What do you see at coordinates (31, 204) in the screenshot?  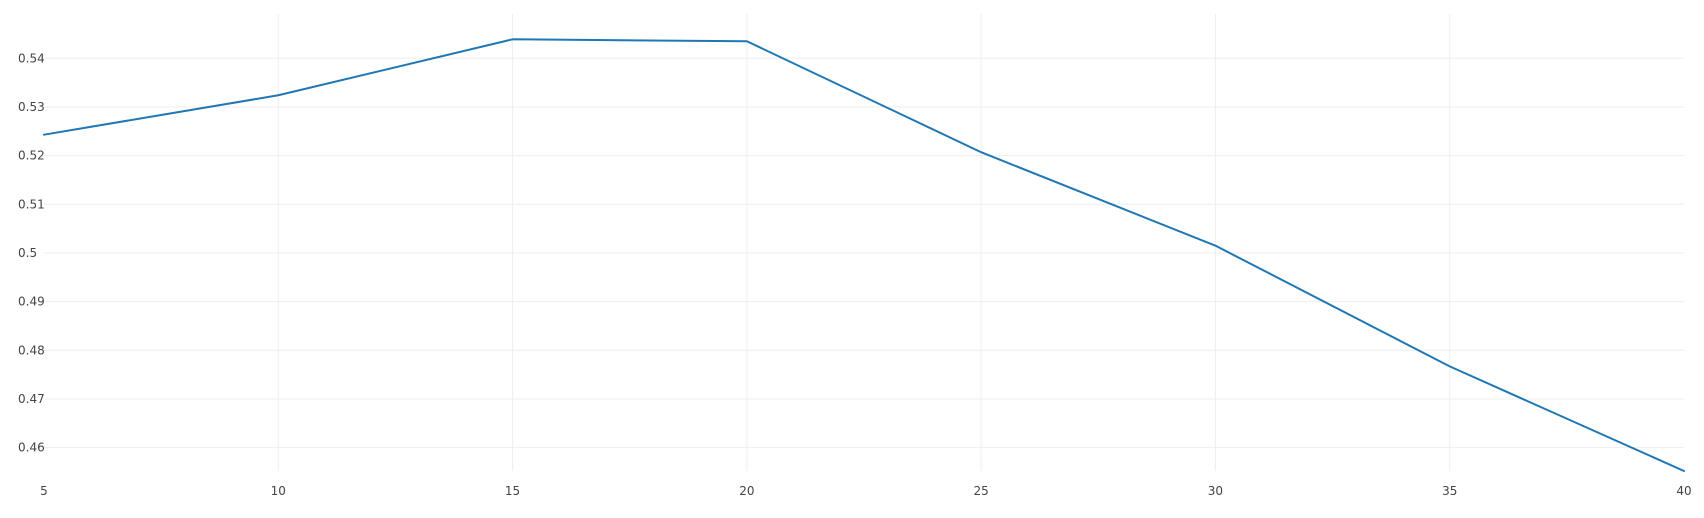 I see `y-tick-label: 0.51` at bounding box center [31, 204].